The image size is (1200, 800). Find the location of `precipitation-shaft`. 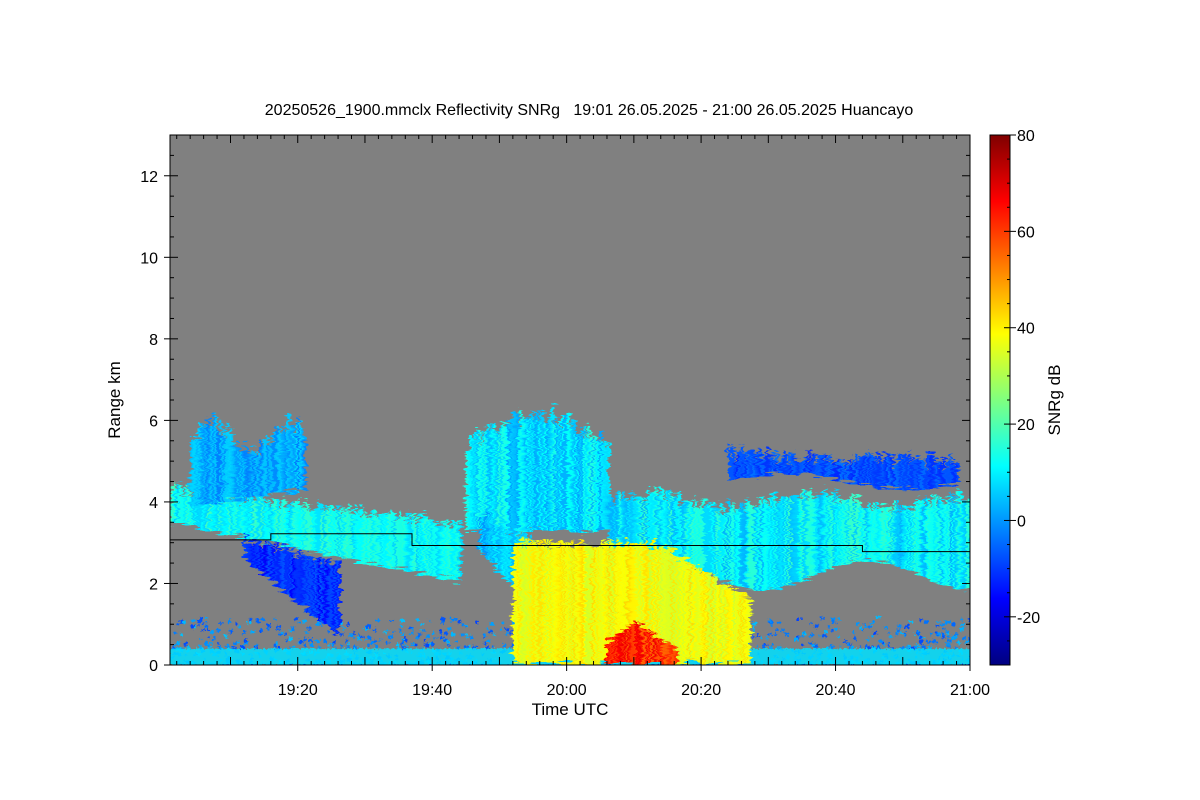

precipitation-shaft is located at coordinates (631, 600).